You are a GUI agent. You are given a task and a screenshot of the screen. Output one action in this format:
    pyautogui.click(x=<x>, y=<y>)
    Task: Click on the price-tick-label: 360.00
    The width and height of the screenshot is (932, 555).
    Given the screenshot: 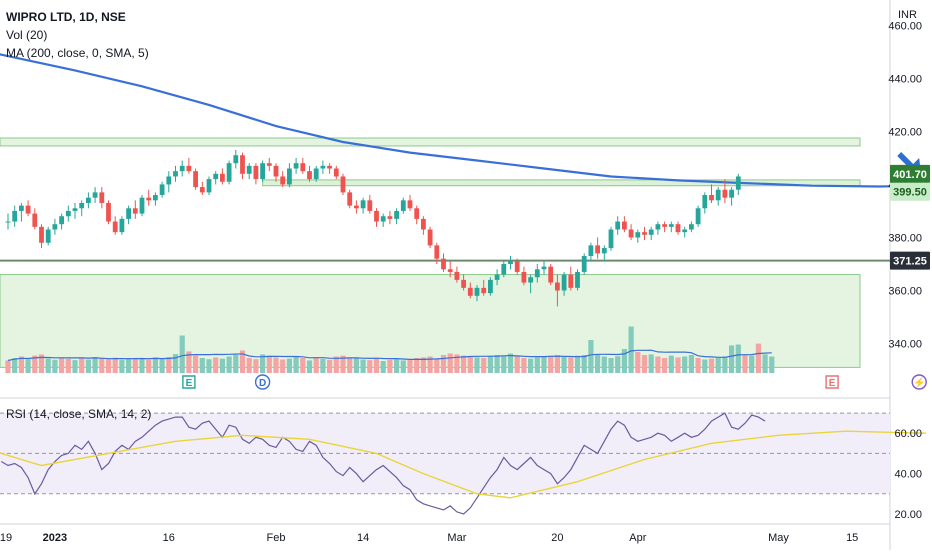 What is the action you would take?
    pyautogui.click(x=905, y=291)
    